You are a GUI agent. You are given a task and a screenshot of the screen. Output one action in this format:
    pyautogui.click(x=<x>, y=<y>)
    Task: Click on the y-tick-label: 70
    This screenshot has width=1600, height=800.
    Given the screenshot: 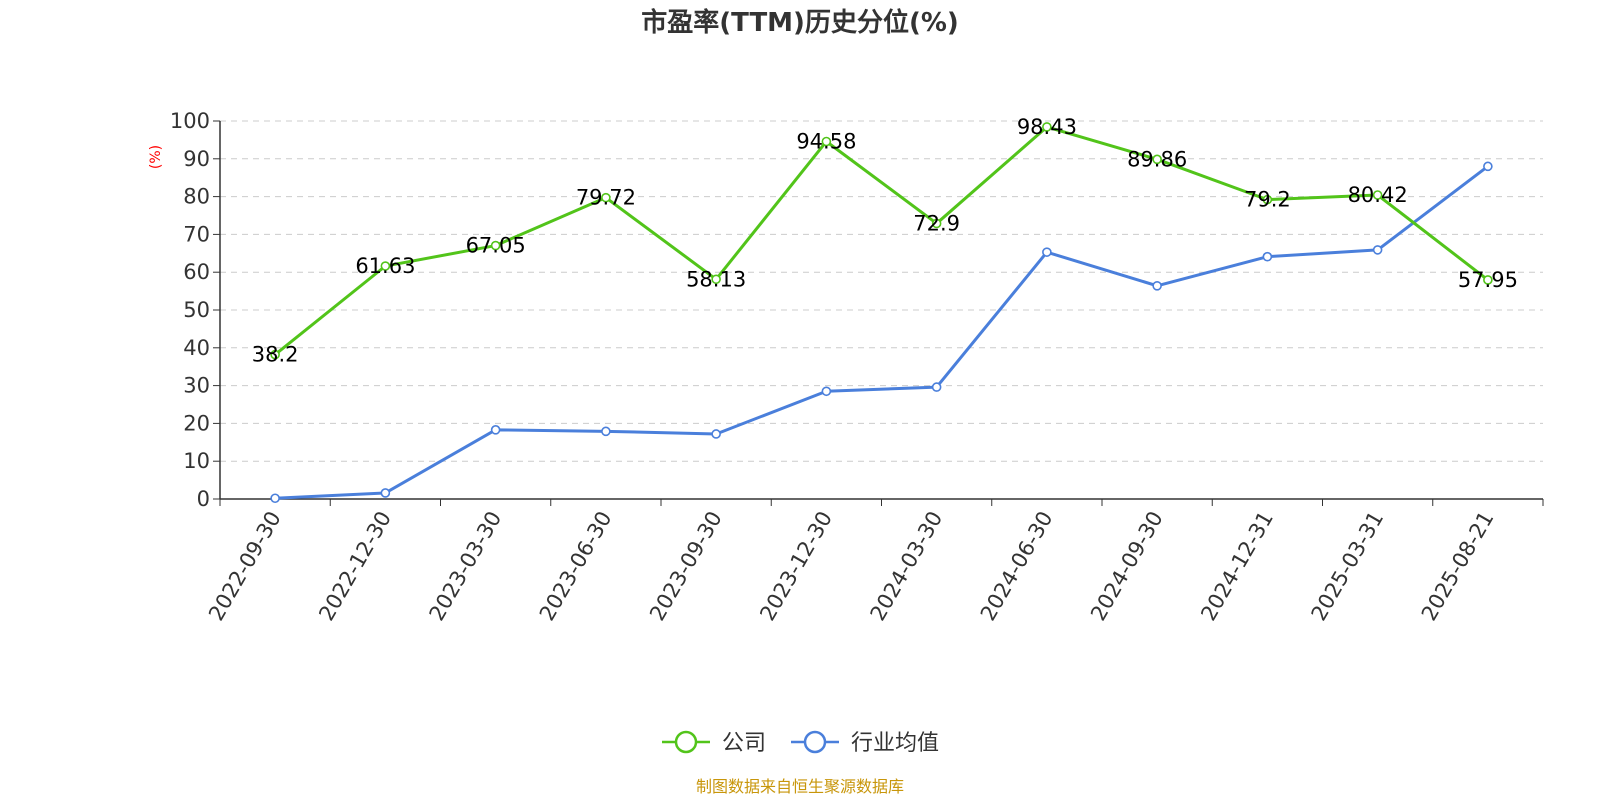 What is the action you would take?
    pyautogui.click(x=196, y=234)
    